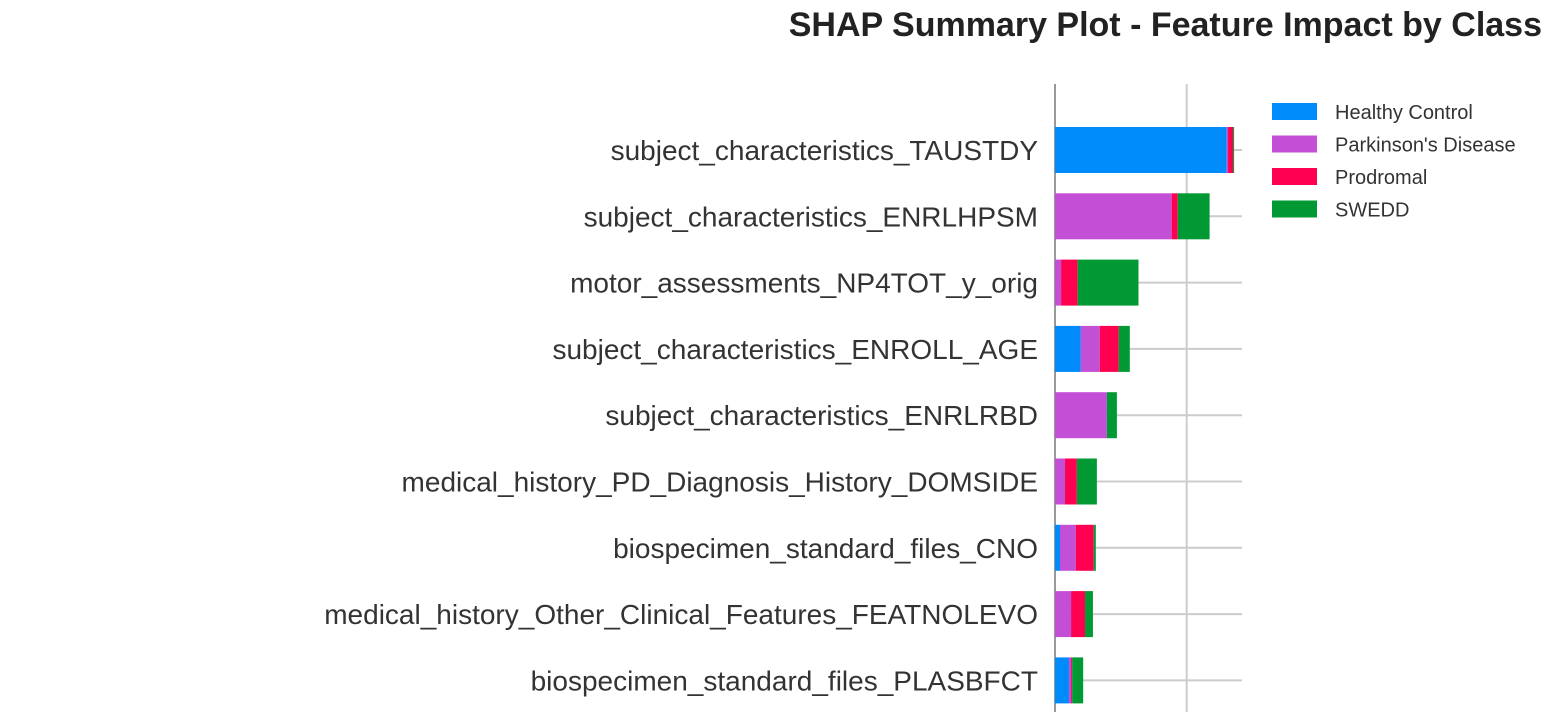 The image size is (1544, 712). Describe the element at coordinates (825, 548) in the screenshot. I see `feature-label: biospecimen_standard_files_CNO` at that location.